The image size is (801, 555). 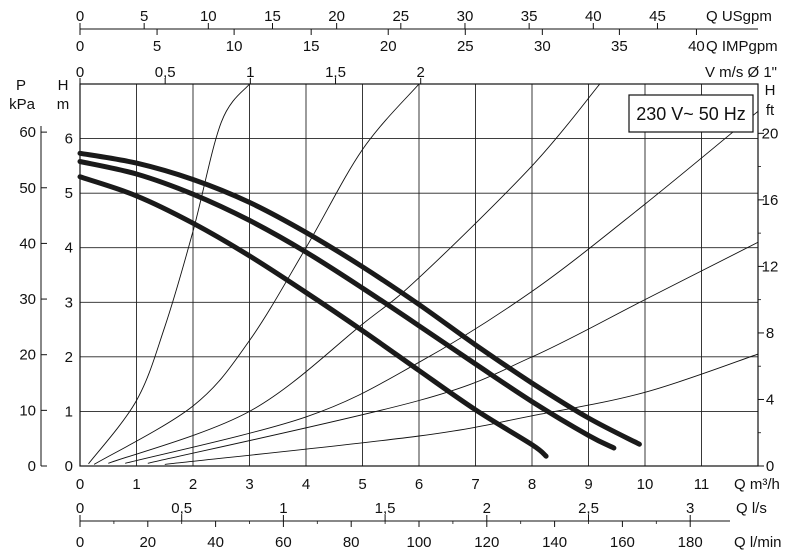 What do you see at coordinates (542, 46) in the screenshot?
I see `impgpm-axis-tick-label: 30` at bounding box center [542, 46].